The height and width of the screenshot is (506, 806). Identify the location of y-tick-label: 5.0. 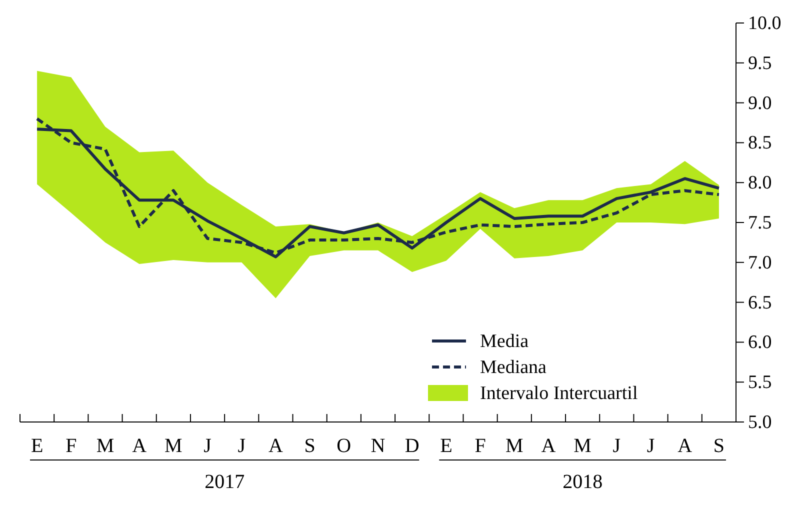
(760, 422).